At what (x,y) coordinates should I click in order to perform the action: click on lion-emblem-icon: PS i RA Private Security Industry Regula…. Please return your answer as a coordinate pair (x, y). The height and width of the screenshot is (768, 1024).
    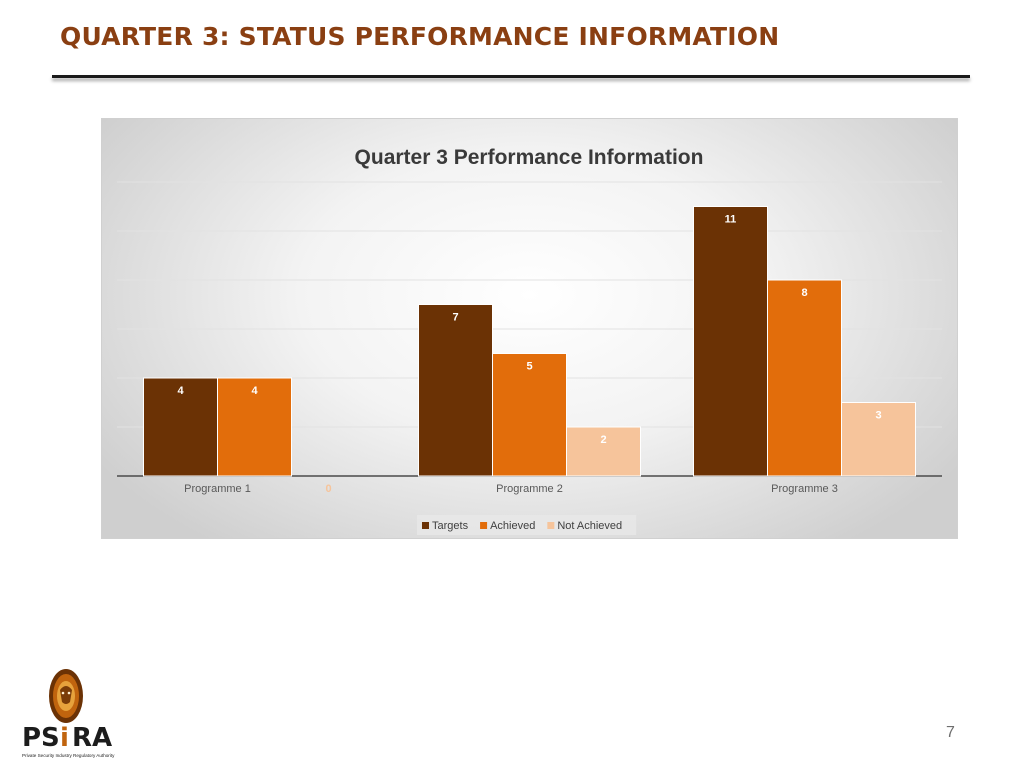
    Looking at the image, I should click on (68, 713).